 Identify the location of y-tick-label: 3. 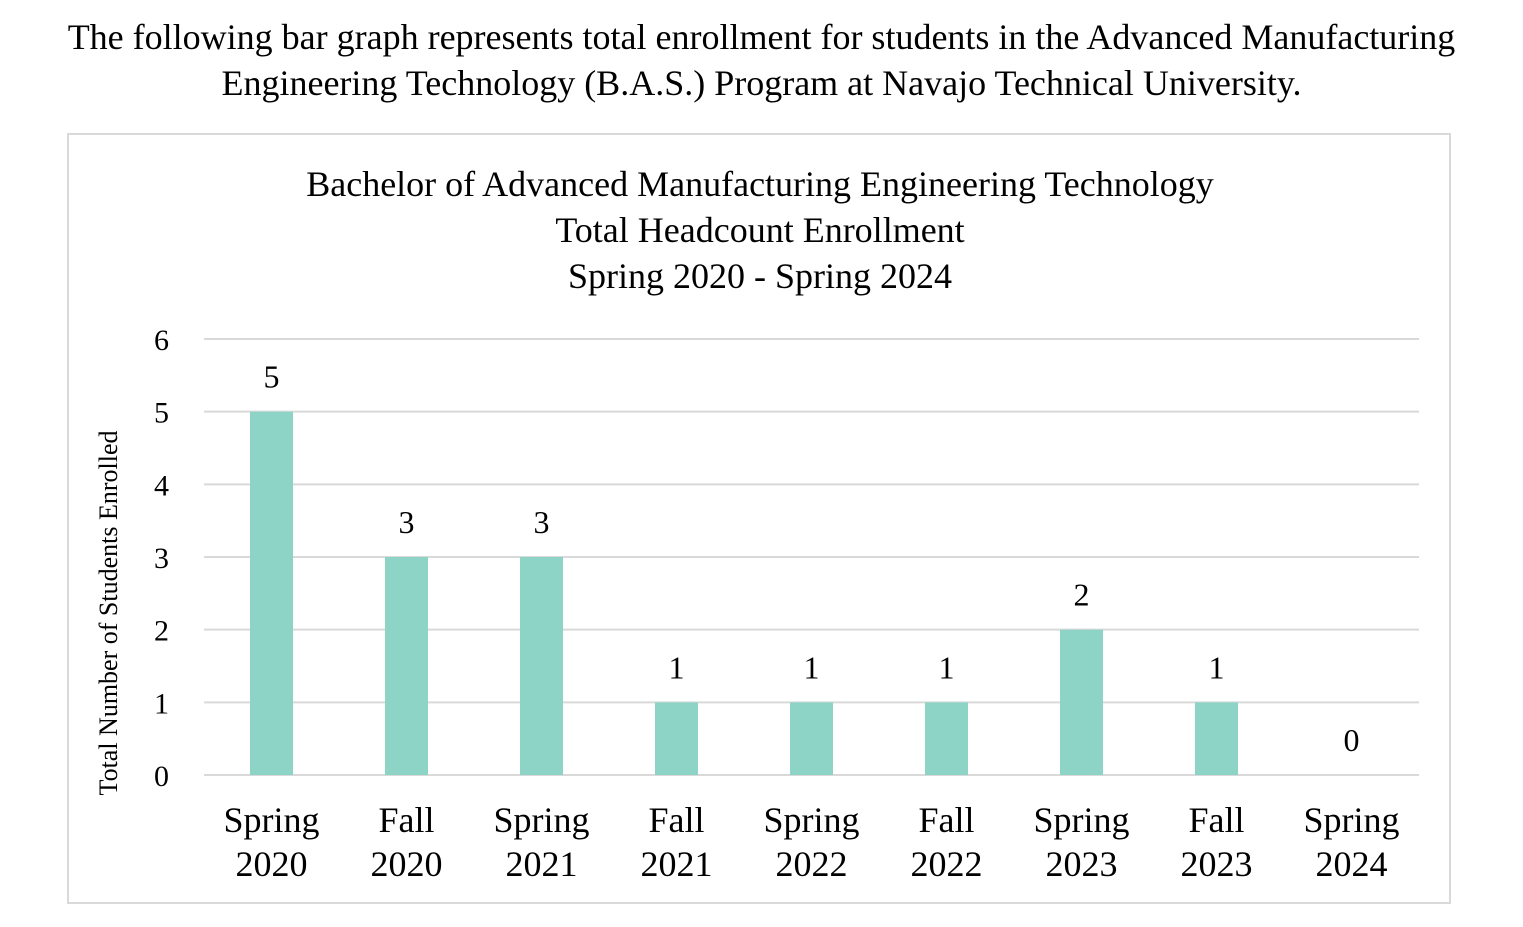
(161, 558).